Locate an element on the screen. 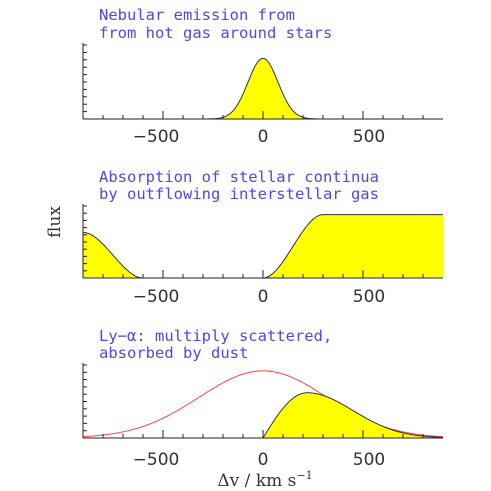  panel-title-line-2: from hot gas around stars is located at coordinates (215, 33).